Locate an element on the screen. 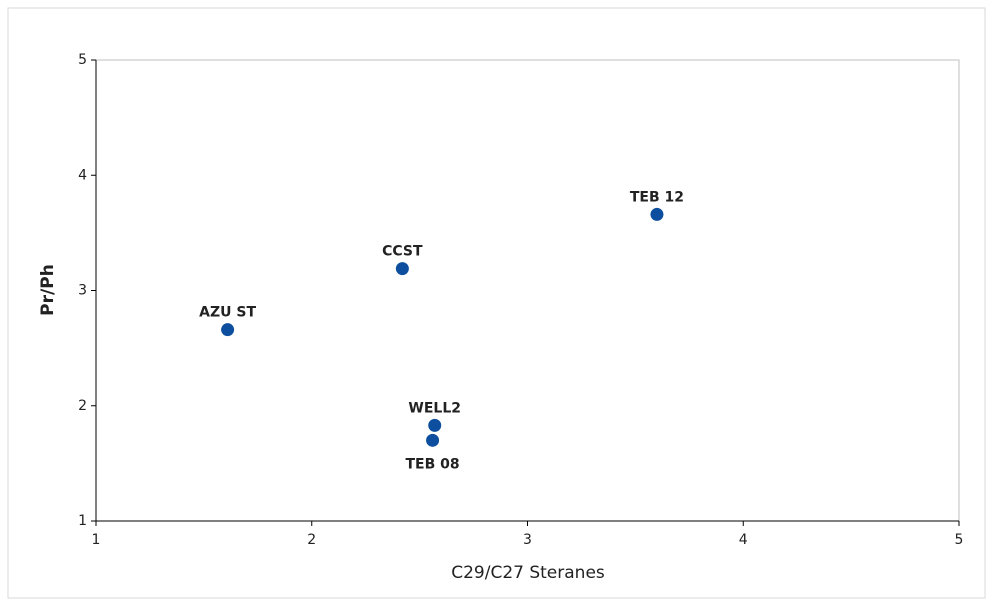 The width and height of the screenshot is (993, 603). point-label: WELL2 is located at coordinates (434, 408).